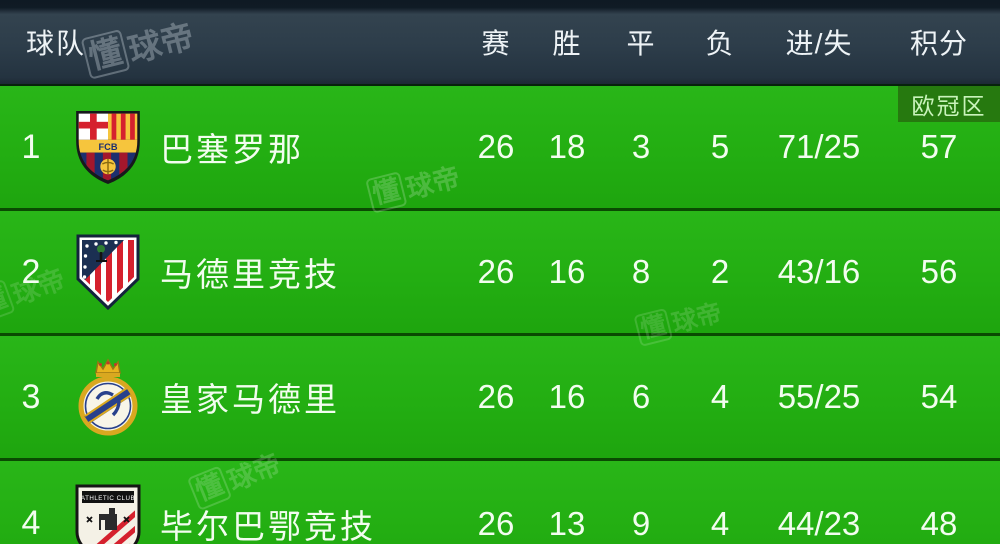 This screenshot has height=544, width=1000. I want to click on goals-value: 55/25, so click(819, 396).